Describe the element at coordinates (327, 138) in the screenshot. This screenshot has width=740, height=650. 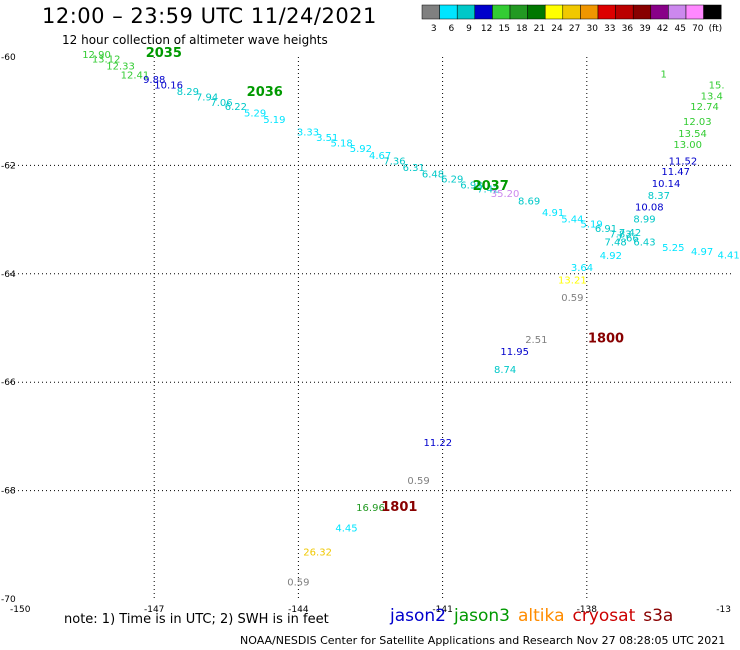
I see `wave-height-label: 3.51` at that location.